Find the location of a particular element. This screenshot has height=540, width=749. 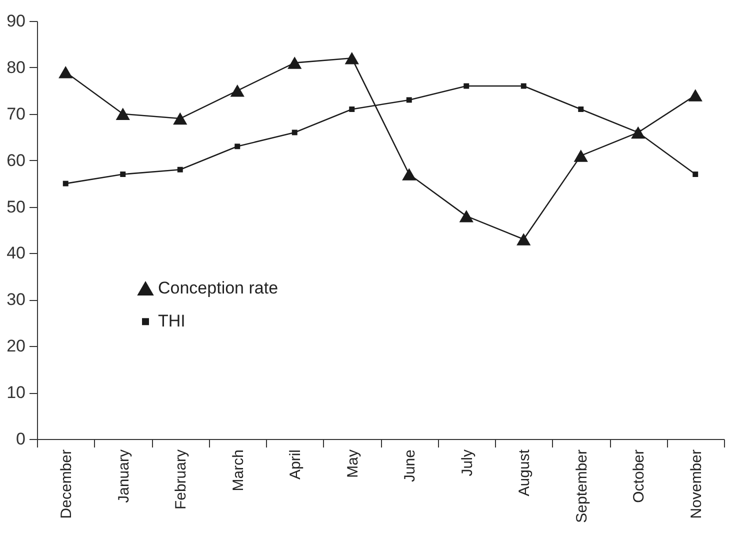

x-tick-label: February is located at coordinates (181, 479).